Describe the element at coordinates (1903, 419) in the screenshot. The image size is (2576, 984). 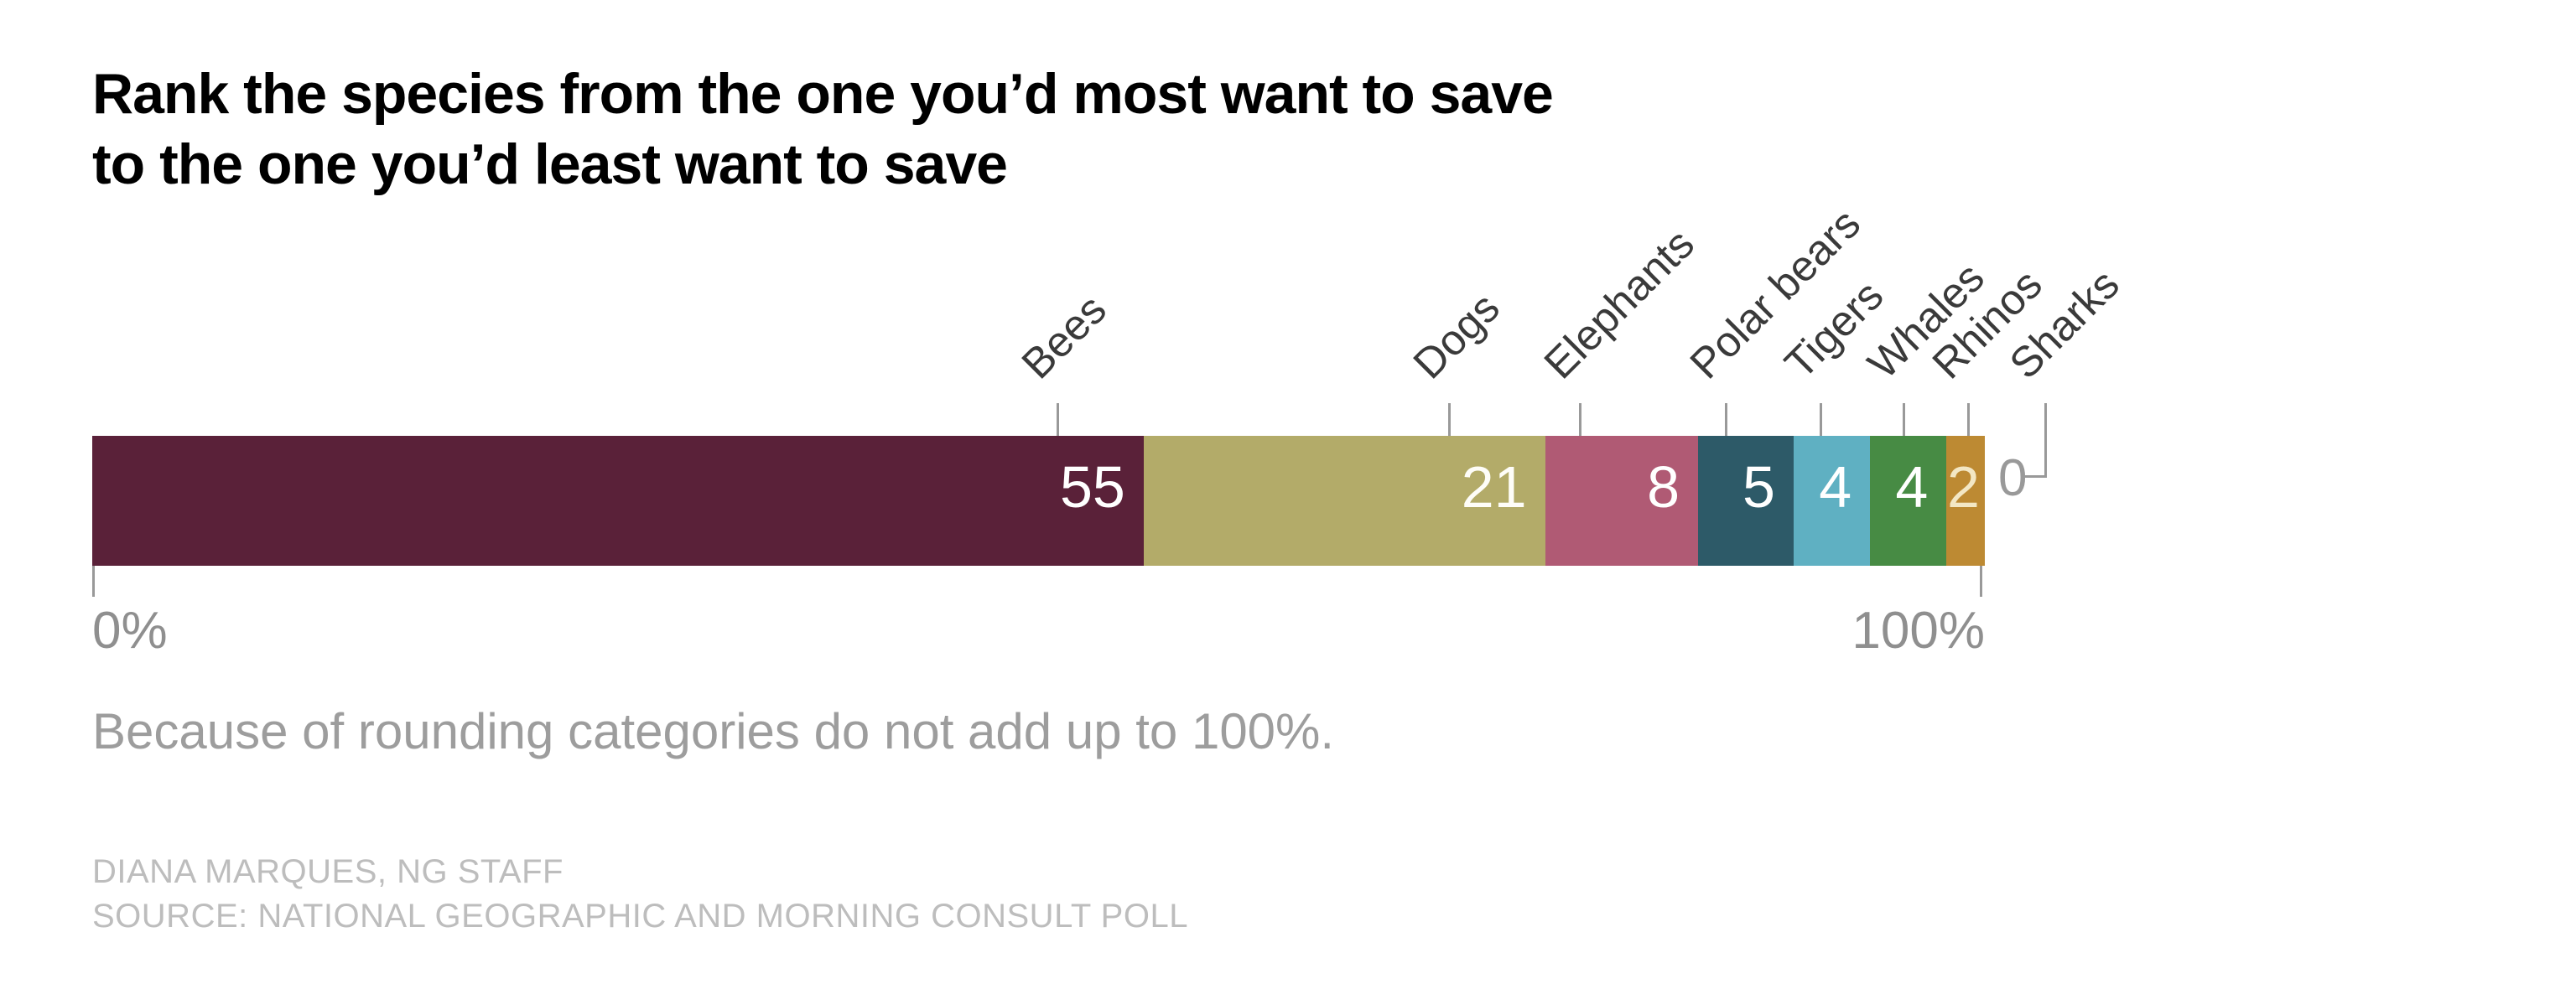
I see `label-tick-whales` at that location.